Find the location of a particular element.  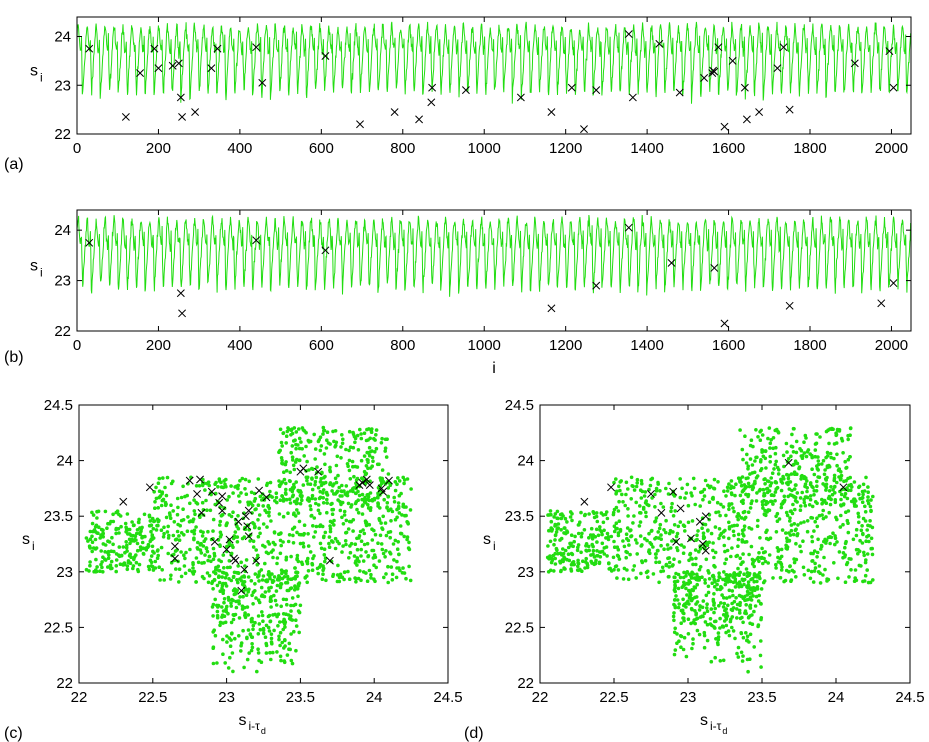

x-tick-label: 600 is located at coordinates (321, 345).